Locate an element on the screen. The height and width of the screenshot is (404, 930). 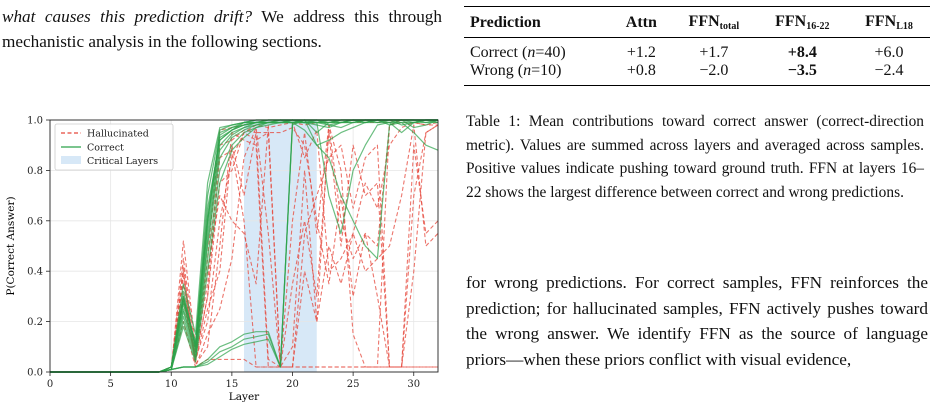
legend-box is located at coordinates (114, 147).